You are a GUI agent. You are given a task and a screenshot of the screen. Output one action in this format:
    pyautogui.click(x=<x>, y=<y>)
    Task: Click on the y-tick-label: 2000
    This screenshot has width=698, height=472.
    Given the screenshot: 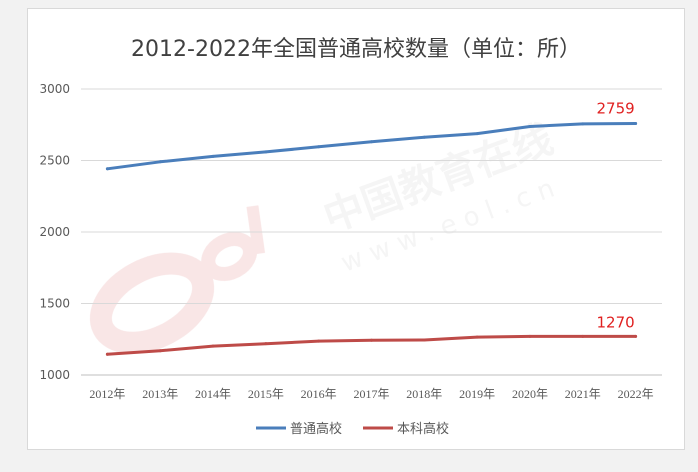 What is the action you would take?
    pyautogui.click(x=54, y=232)
    